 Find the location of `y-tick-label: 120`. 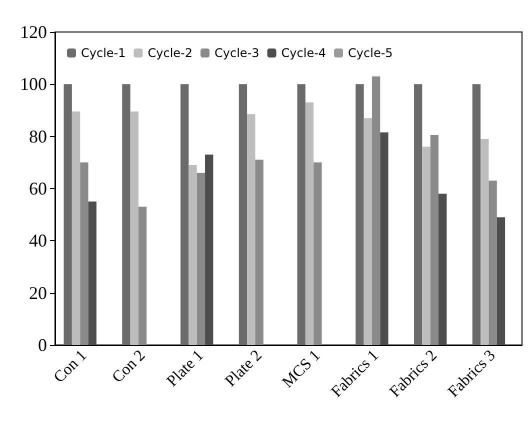

y-tick-label: 120 is located at coordinates (33, 32).